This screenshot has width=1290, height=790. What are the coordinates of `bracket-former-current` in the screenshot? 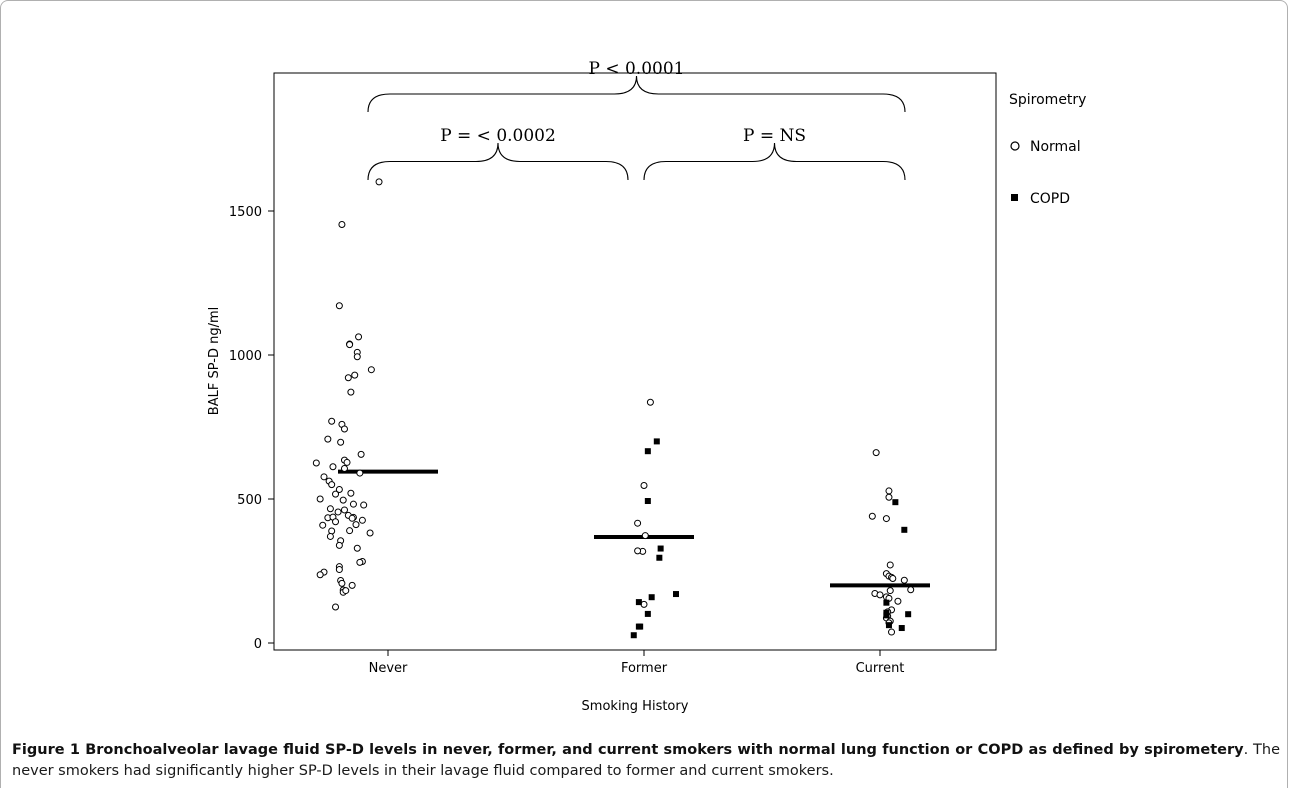 It's located at (774, 161).